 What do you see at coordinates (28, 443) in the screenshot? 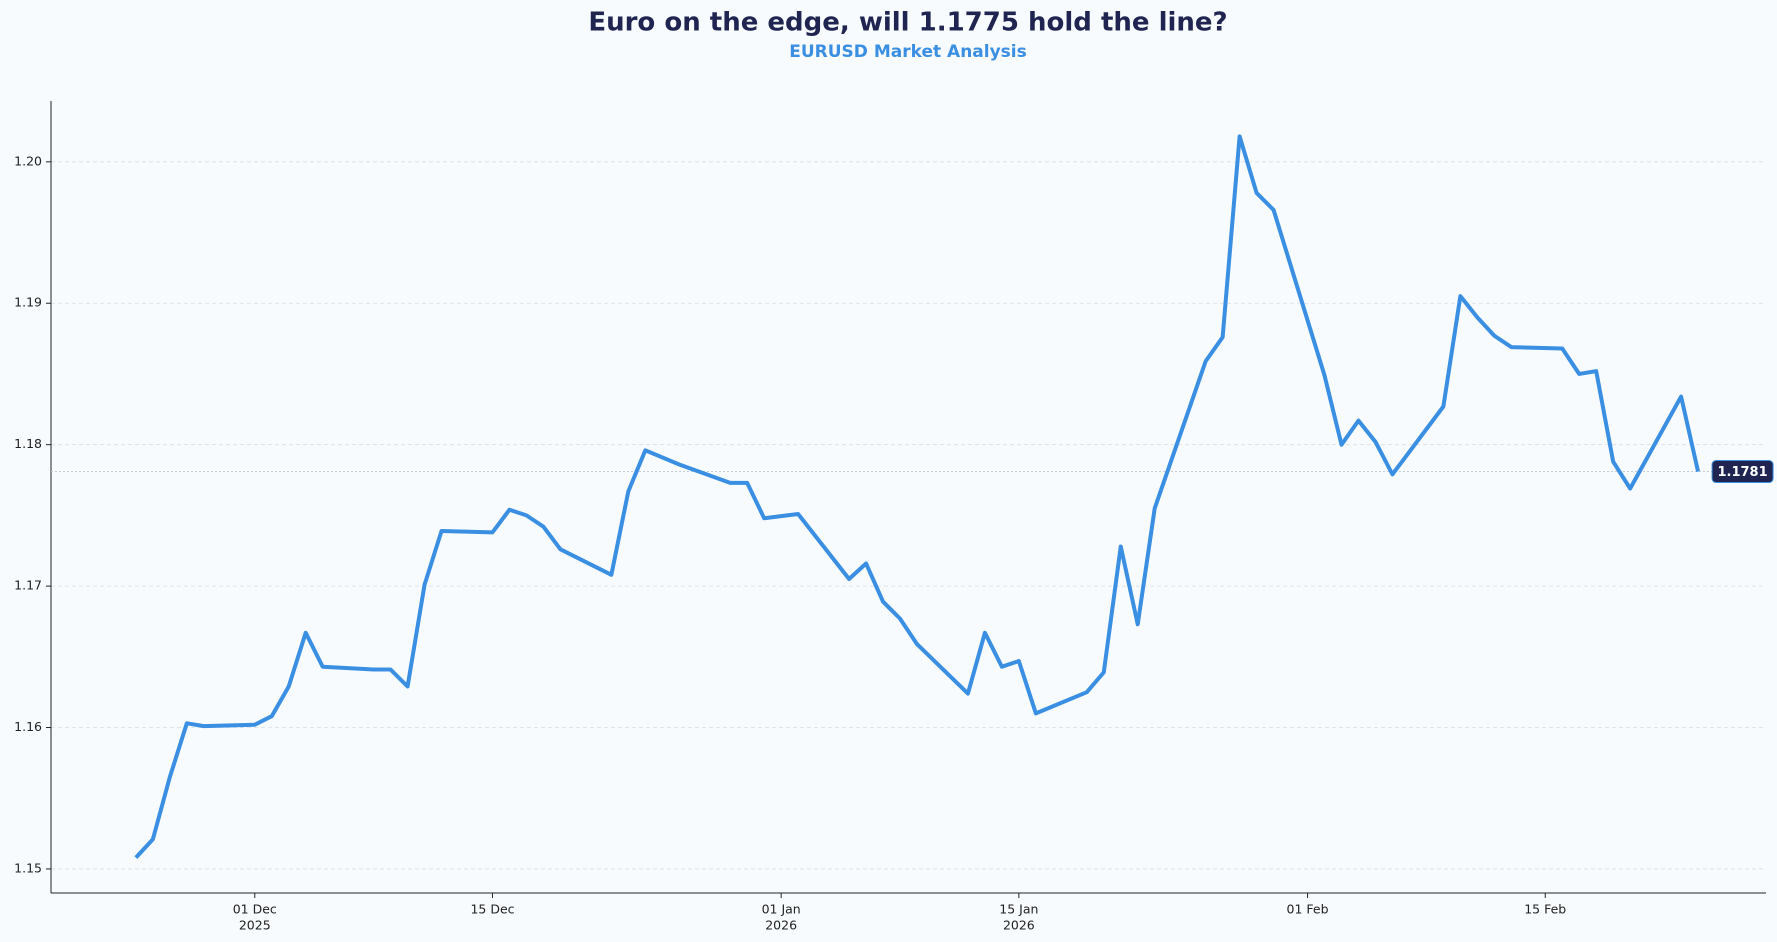
I see `y-tick-label: 1.18` at bounding box center [28, 443].